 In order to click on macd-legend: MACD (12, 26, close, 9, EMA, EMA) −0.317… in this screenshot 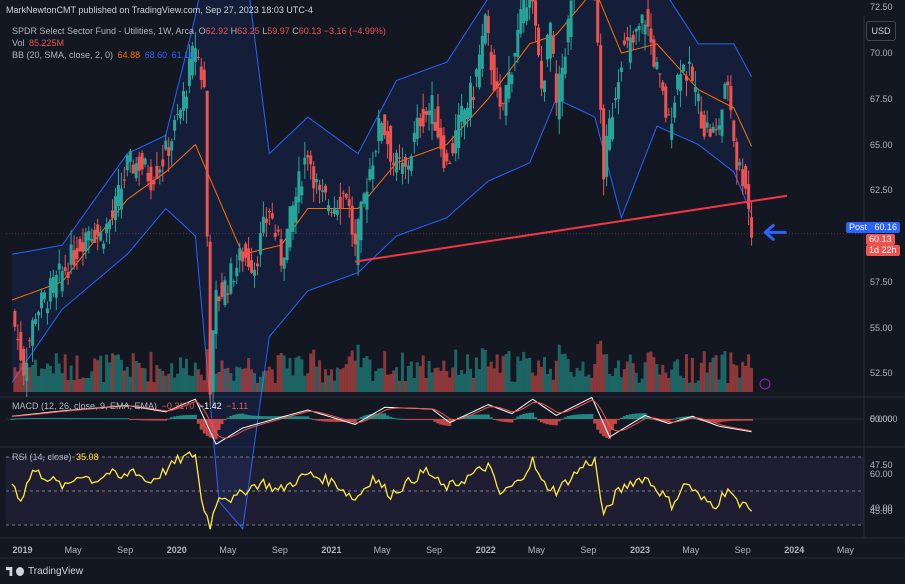, I will do `click(130, 406)`.